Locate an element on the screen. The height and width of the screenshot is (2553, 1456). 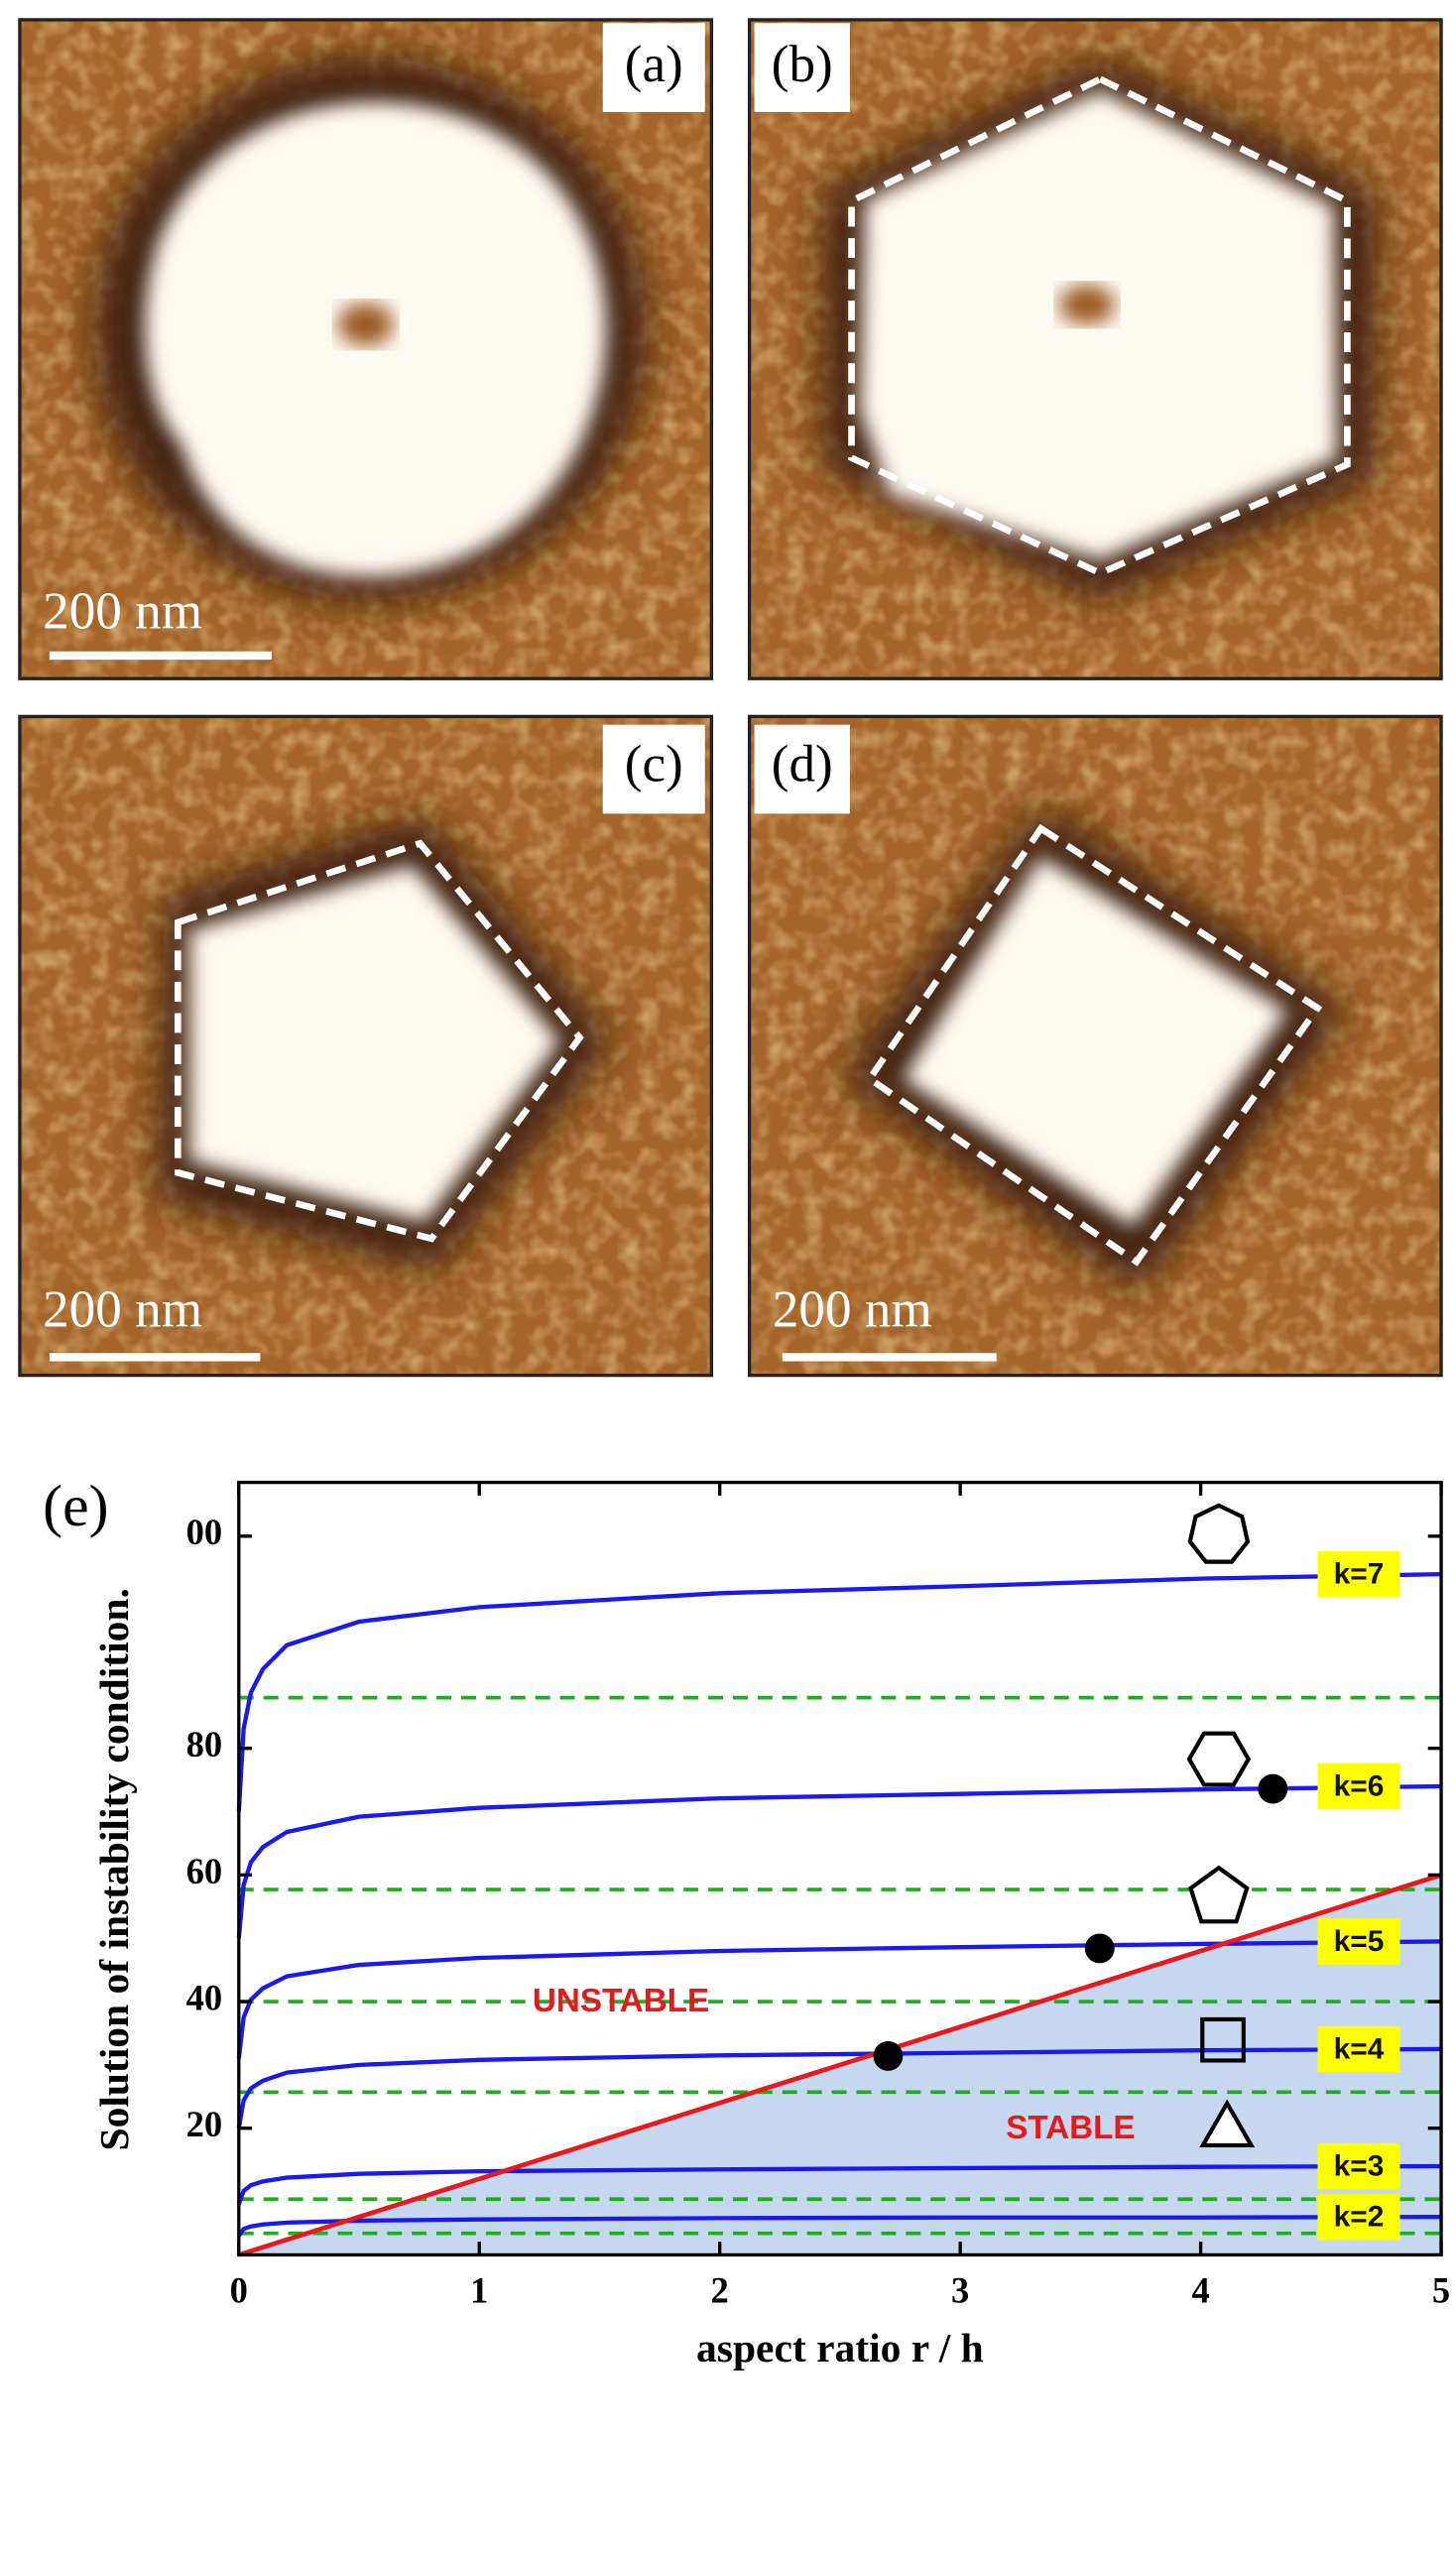
series-label: k=7 is located at coordinates (1359, 1574).